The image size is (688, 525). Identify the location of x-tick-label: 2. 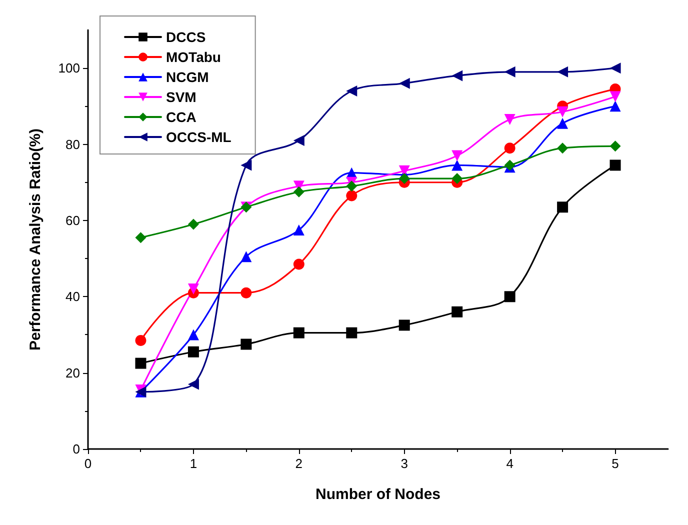
(299, 463).